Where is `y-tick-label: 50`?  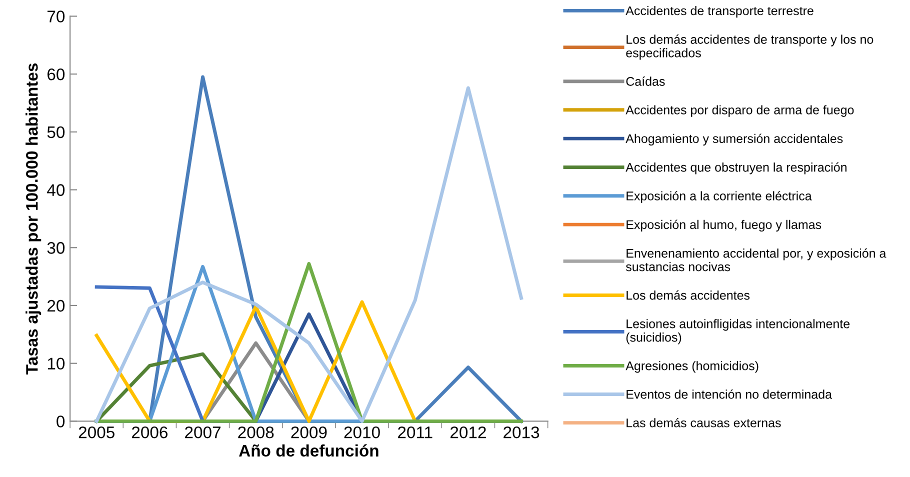
y-tick-label: 50 is located at coordinates (56, 132).